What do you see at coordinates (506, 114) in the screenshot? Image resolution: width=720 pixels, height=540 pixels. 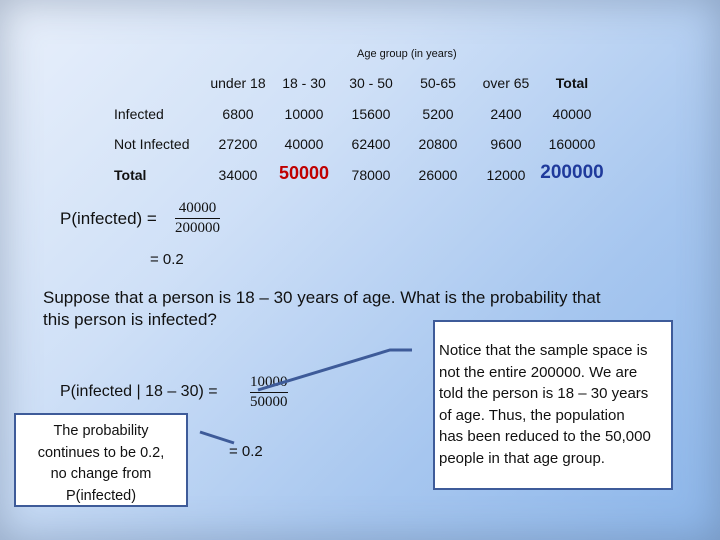 I see `table-cell: 2400` at bounding box center [506, 114].